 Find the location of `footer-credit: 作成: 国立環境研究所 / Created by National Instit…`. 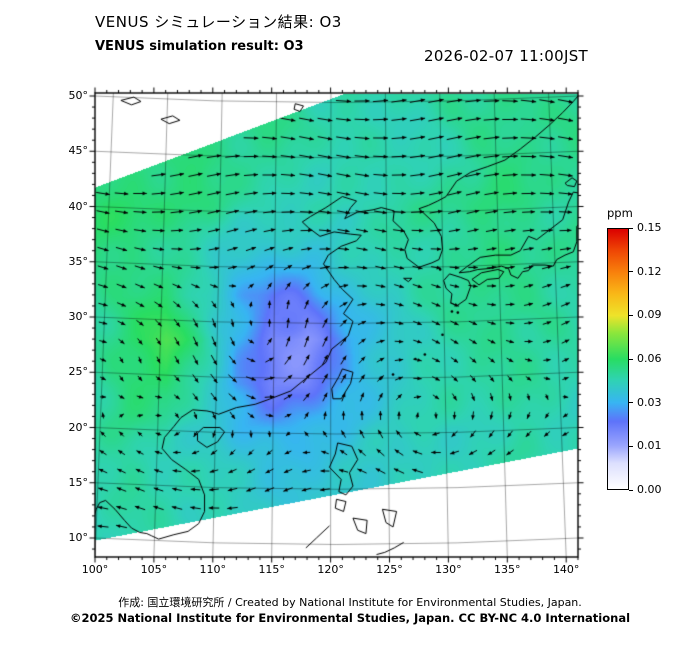

footer-credit: 作成: 国立環境研究所 / Created by National Instit… is located at coordinates (350, 602).